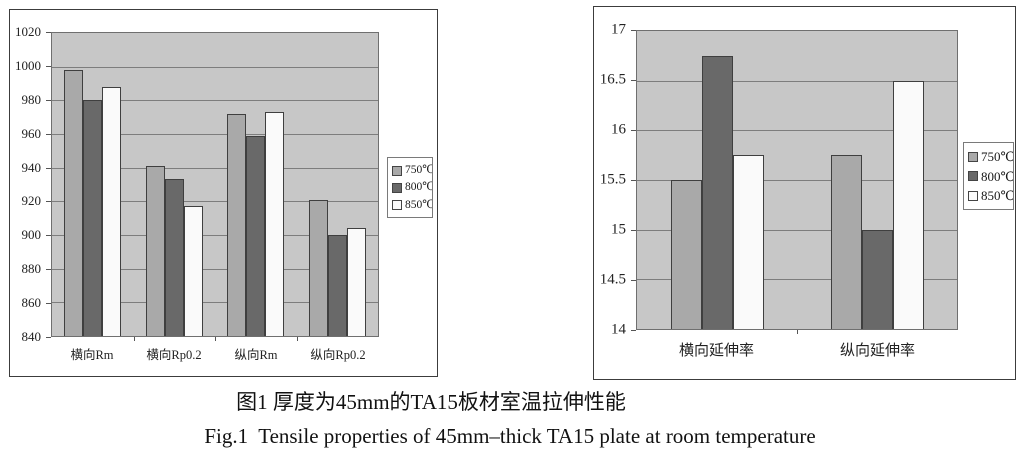 This screenshot has height=454, width=1022. What do you see at coordinates (31, 201) in the screenshot?
I see `y-axis-tick-label: 920` at bounding box center [31, 201].